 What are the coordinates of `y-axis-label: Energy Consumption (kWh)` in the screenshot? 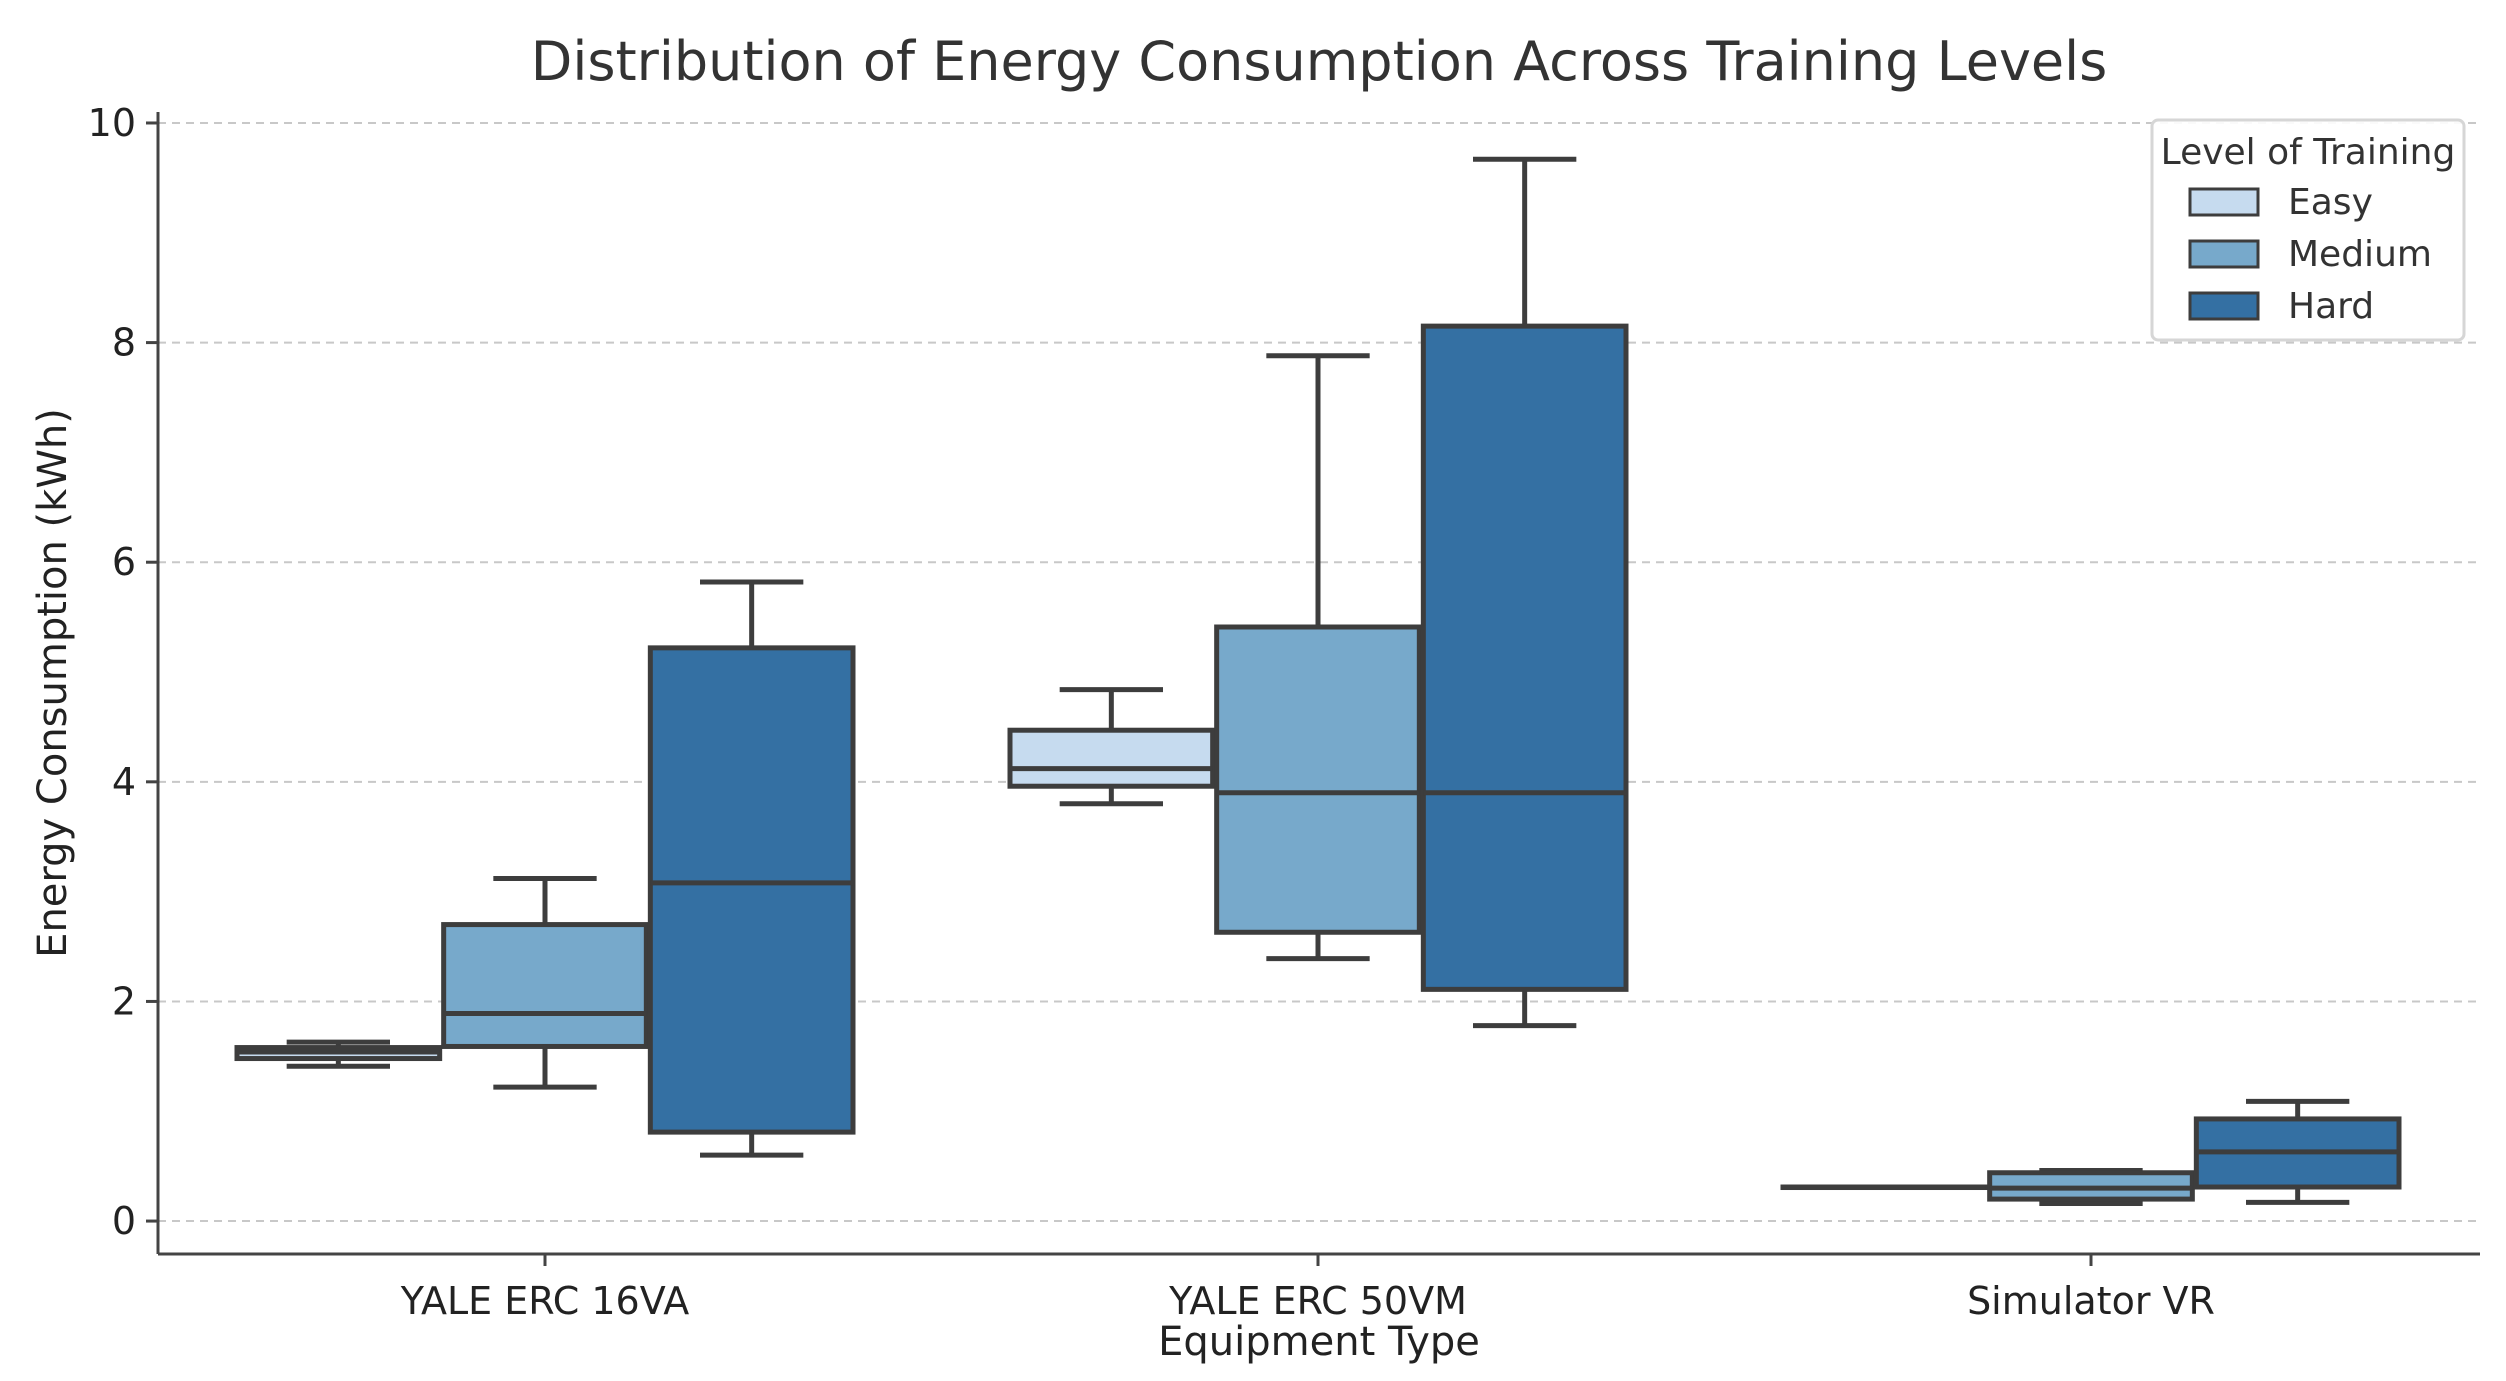 It's located at (53, 683).